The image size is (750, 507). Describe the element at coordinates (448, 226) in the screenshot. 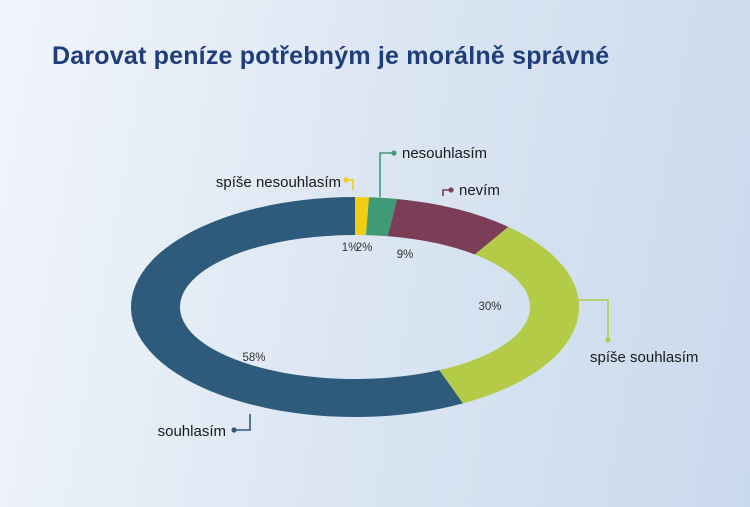

I see `slice-nevim` at that location.